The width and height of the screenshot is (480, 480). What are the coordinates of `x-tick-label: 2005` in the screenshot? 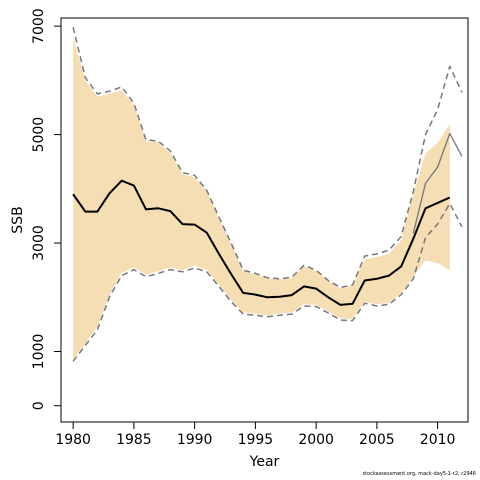 It's located at (377, 440).